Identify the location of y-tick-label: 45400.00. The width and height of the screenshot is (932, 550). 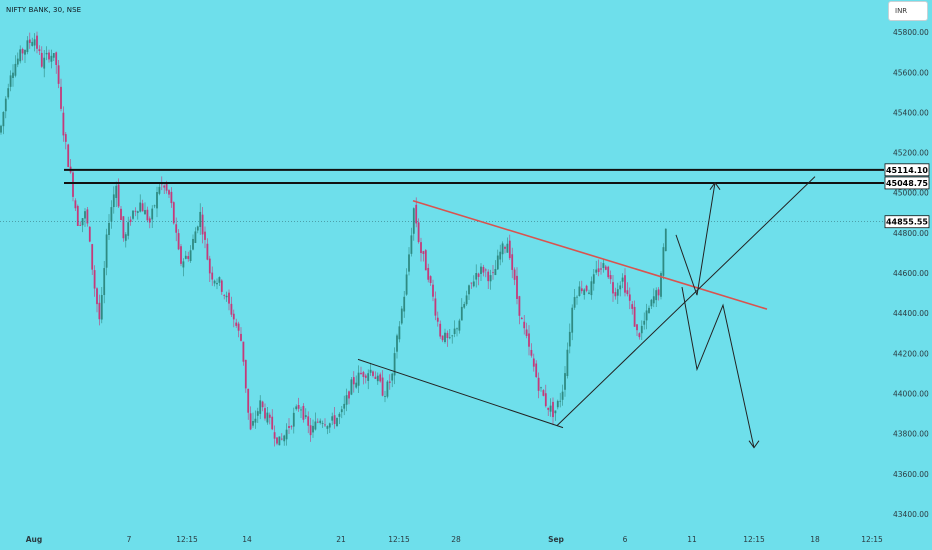
(911, 112).